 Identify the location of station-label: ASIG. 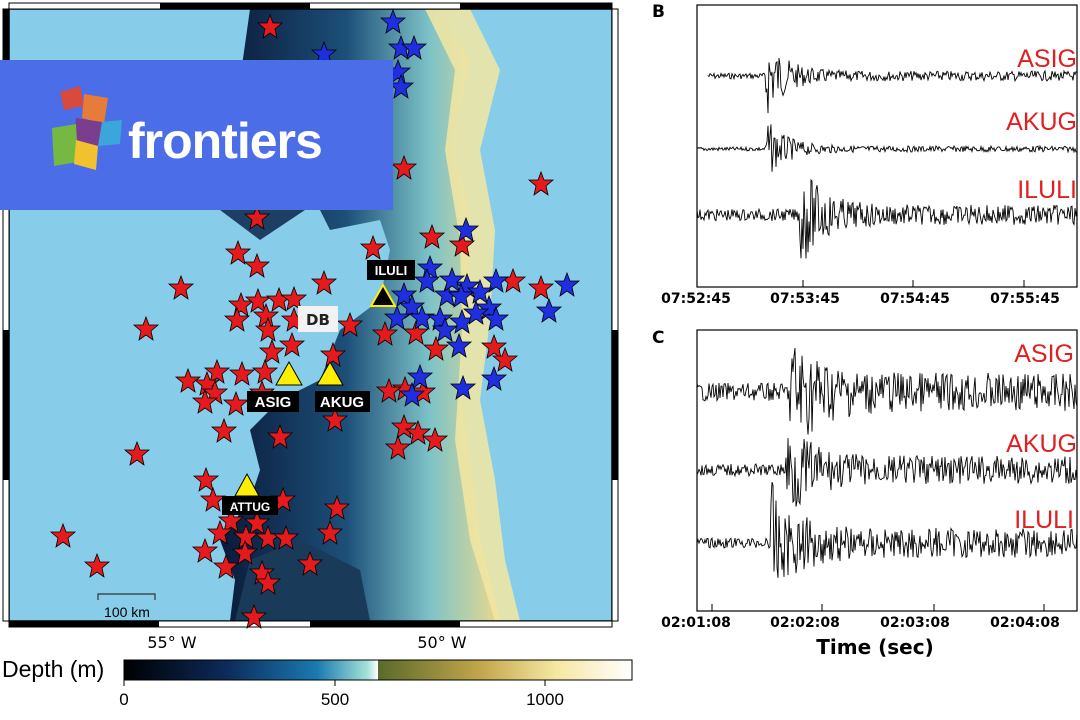
(273, 402).